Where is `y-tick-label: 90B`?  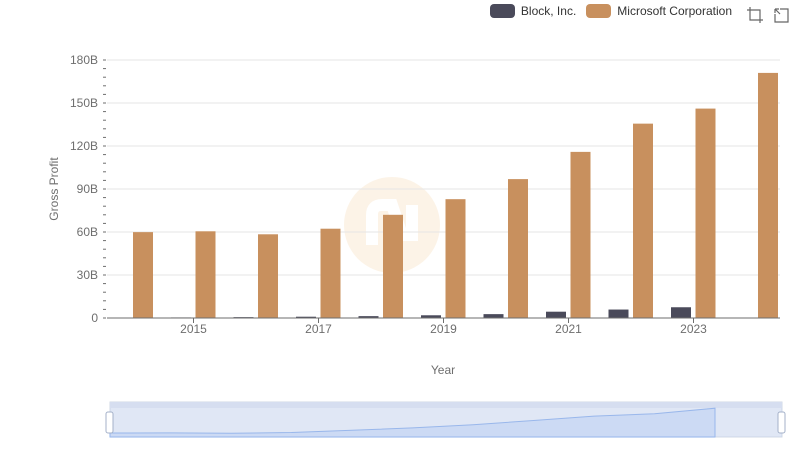 y-tick-label: 90B is located at coordinates (87, 189).